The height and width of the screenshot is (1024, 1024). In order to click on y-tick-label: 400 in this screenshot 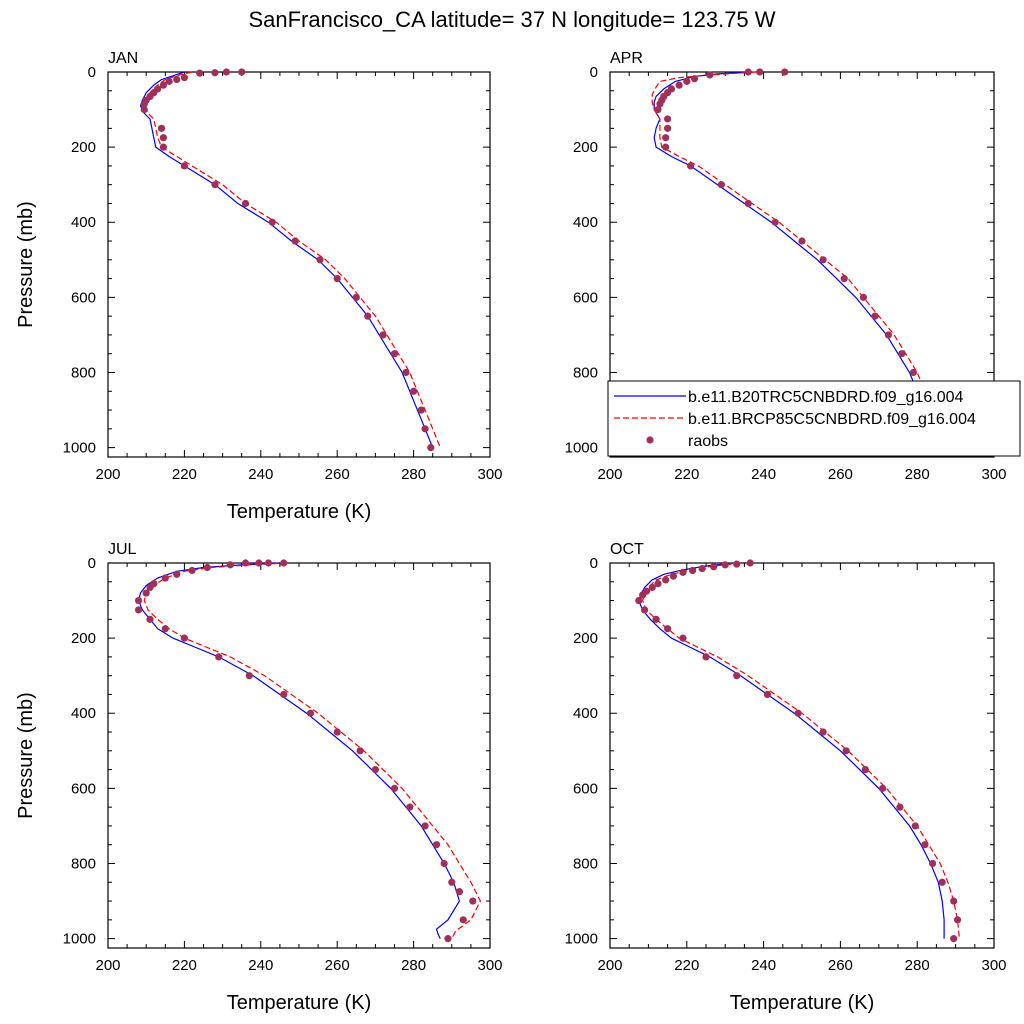, I will do `click(585, 713)`.